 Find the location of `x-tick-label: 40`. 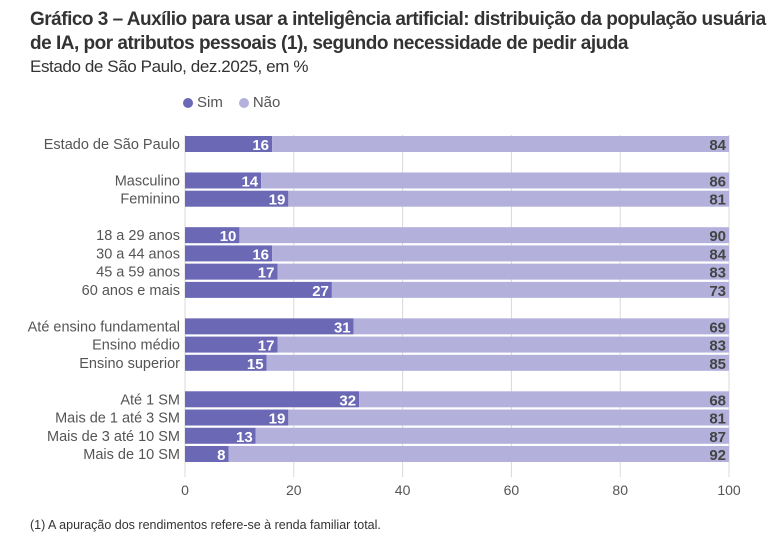

x-tick-label: 40 is located at coordinates (403, 490).